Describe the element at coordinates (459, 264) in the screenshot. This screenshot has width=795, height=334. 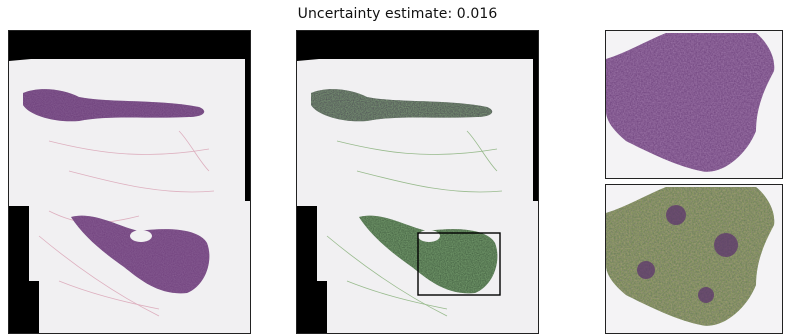
I see `roi-box` at that location.